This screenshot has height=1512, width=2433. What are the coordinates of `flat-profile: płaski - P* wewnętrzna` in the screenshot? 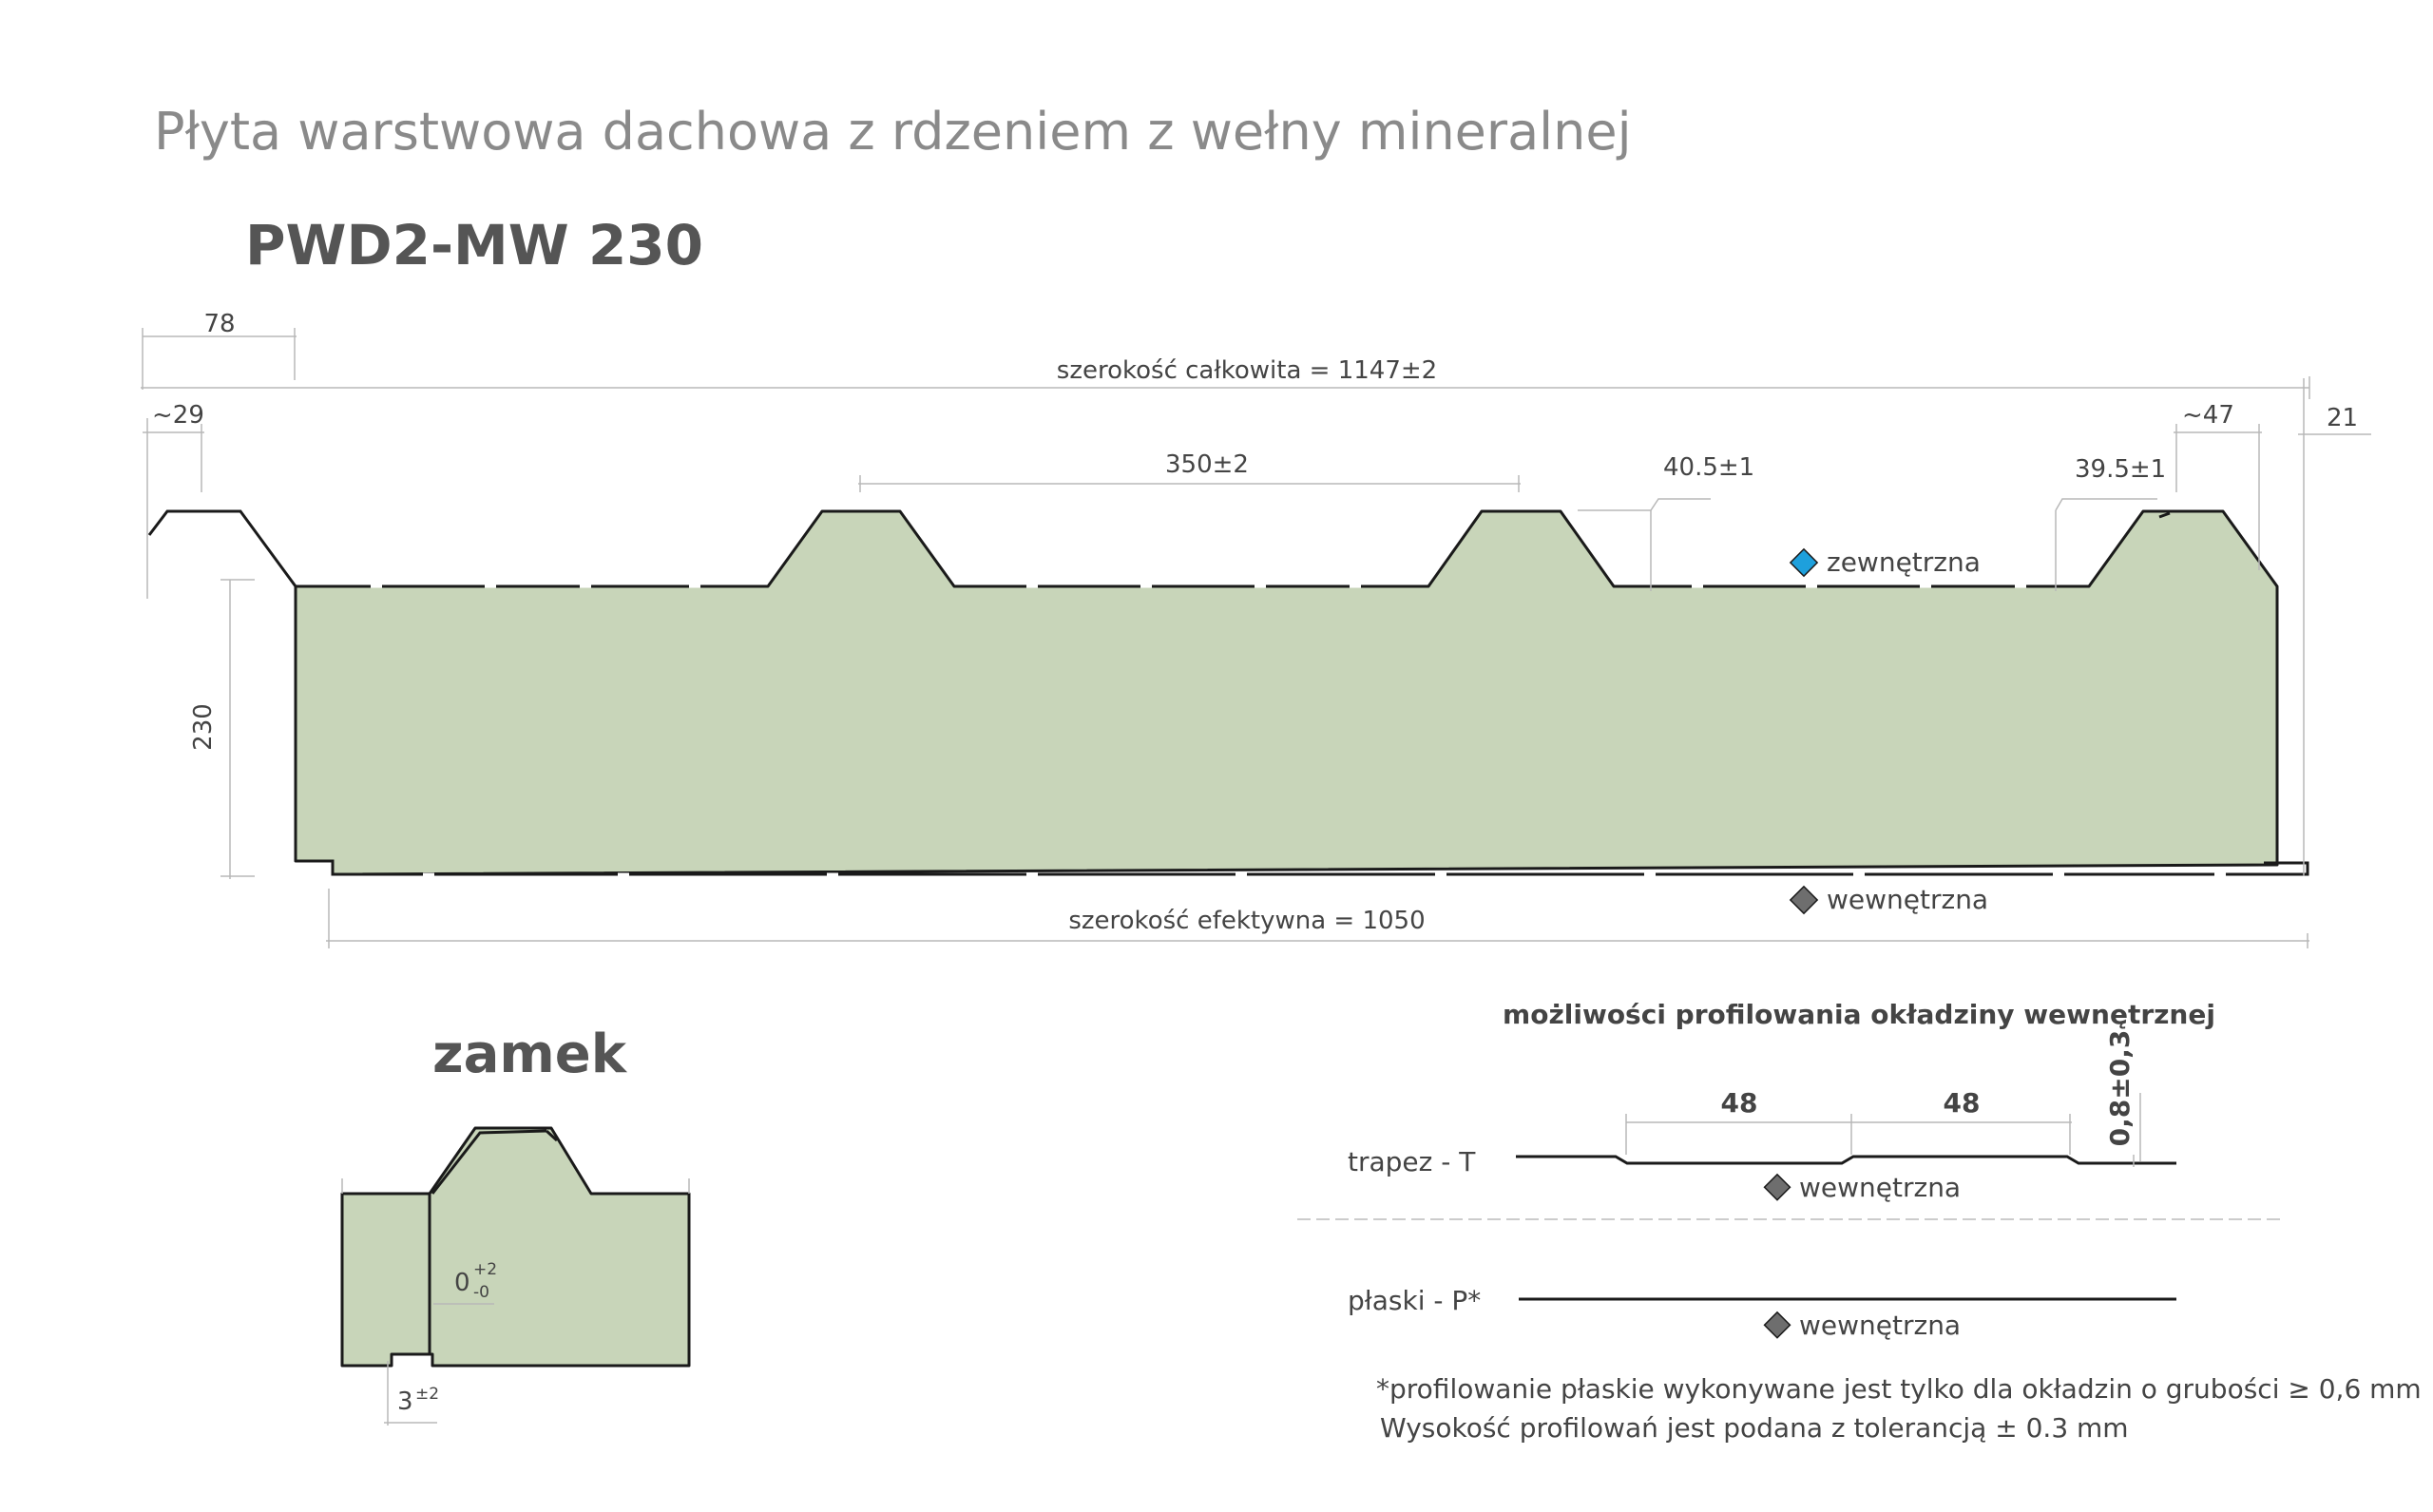 It's located at (1762, 1313).